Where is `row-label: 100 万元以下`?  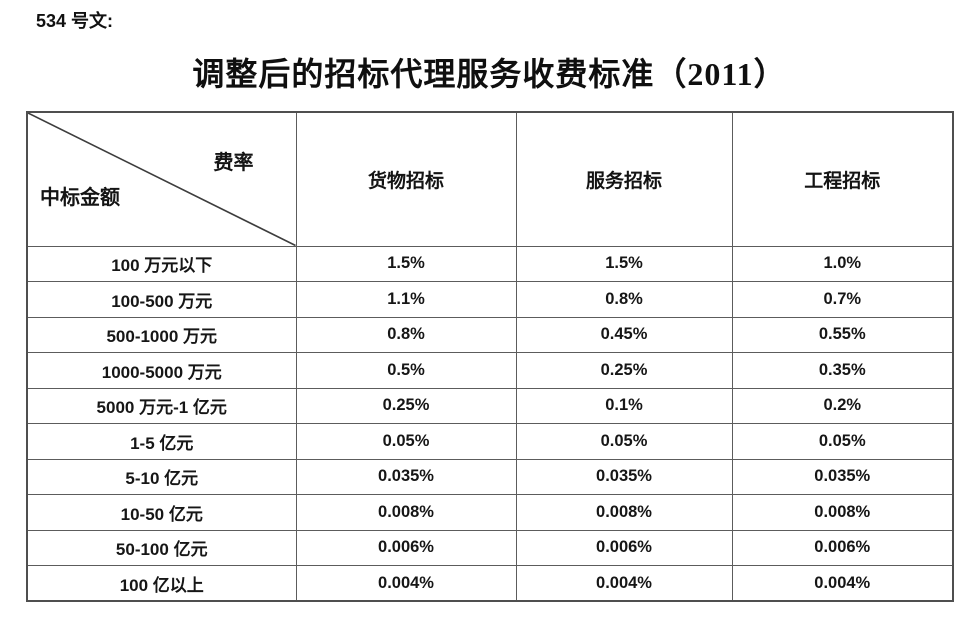
row-label: 100 万元以下 is located at coordinates (161, 263).